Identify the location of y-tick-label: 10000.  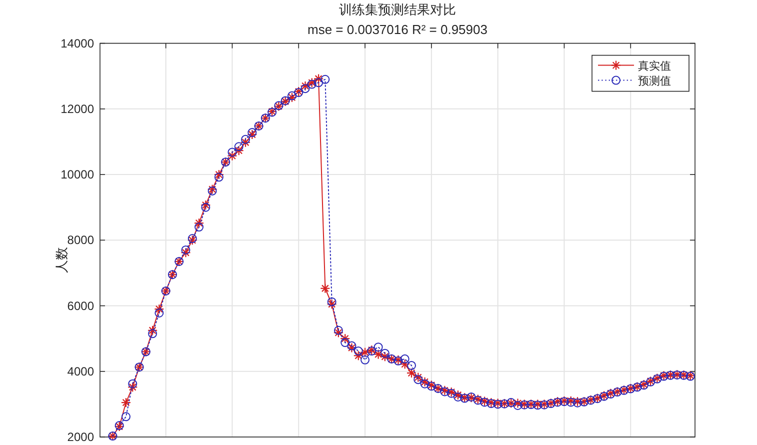
(77, 175).